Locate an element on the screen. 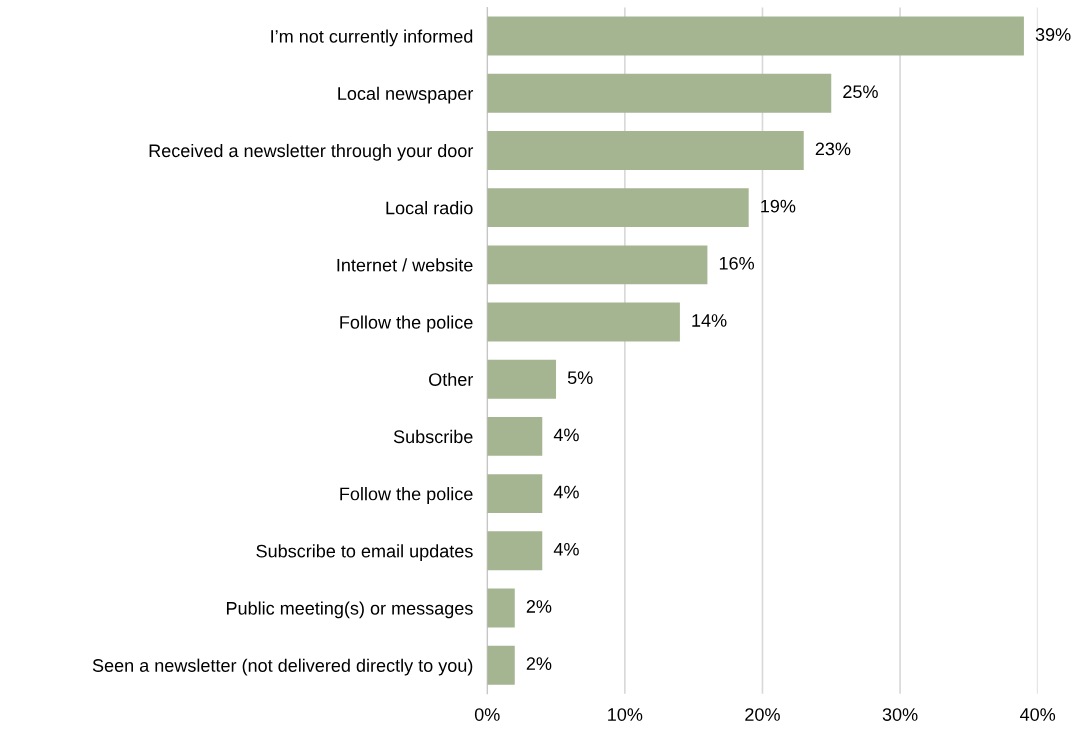 The image size is (1090, 746). y-tick-label: Local radio is located at coordinates (429, 208).